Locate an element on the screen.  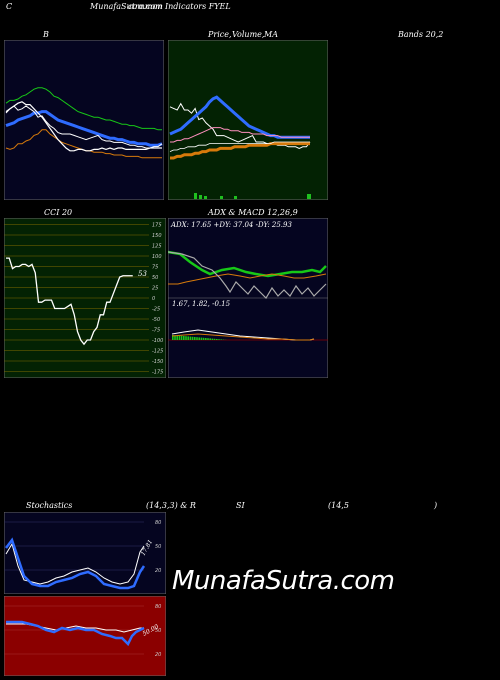
stoch-bg is located at coordinates (85, 553).